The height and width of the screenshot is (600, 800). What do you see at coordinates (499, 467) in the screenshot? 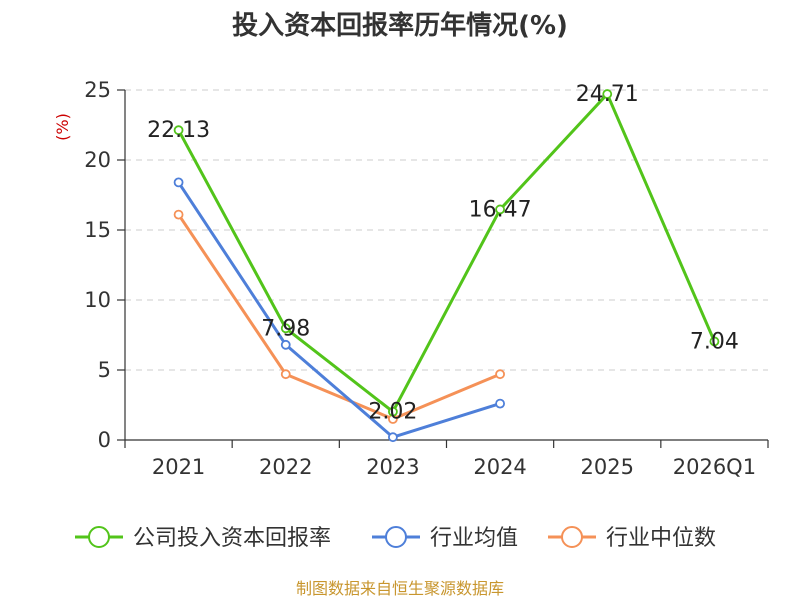
I see `x-tick-label: 2024` at bounding box center [499, 467].